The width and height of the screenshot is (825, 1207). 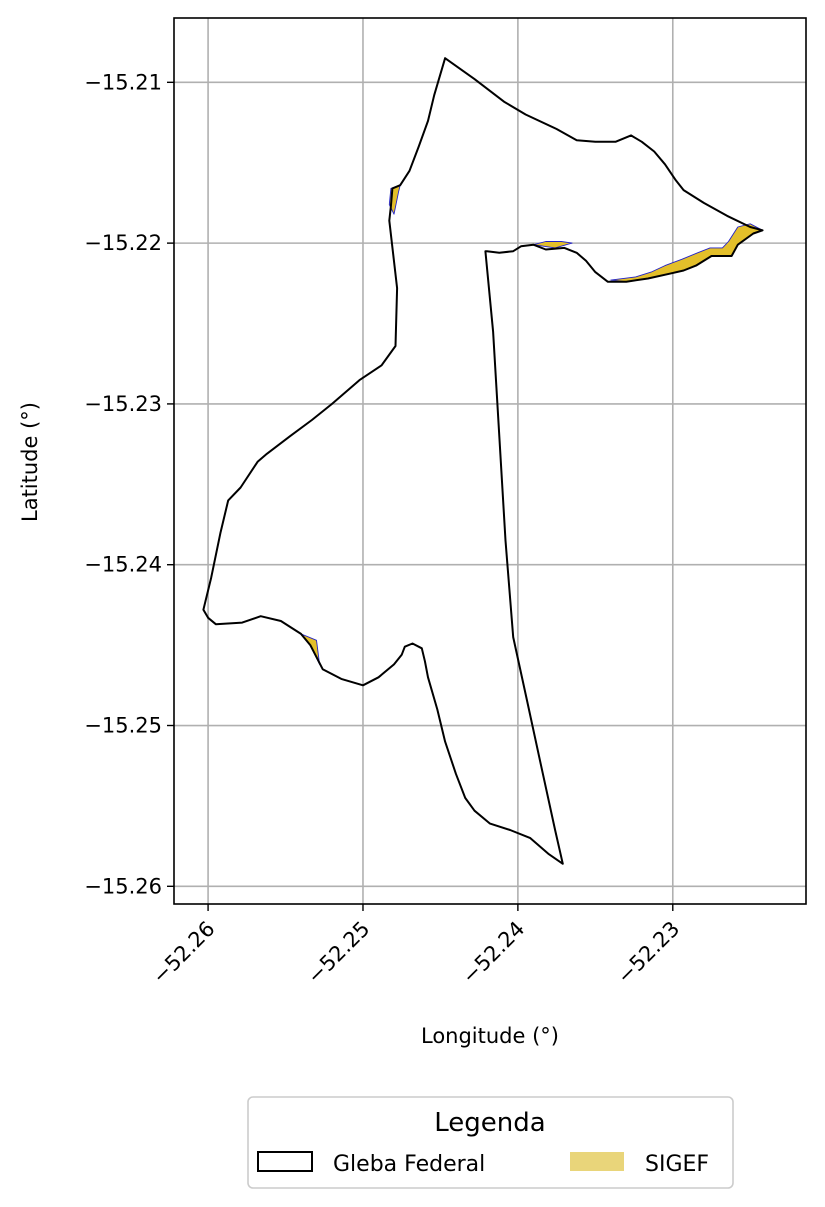 What do you see at coordinates (490, 1036) in the screenshot?
I see `x-axis-title: Longitude (°)` at bounding box center [490, 1036].